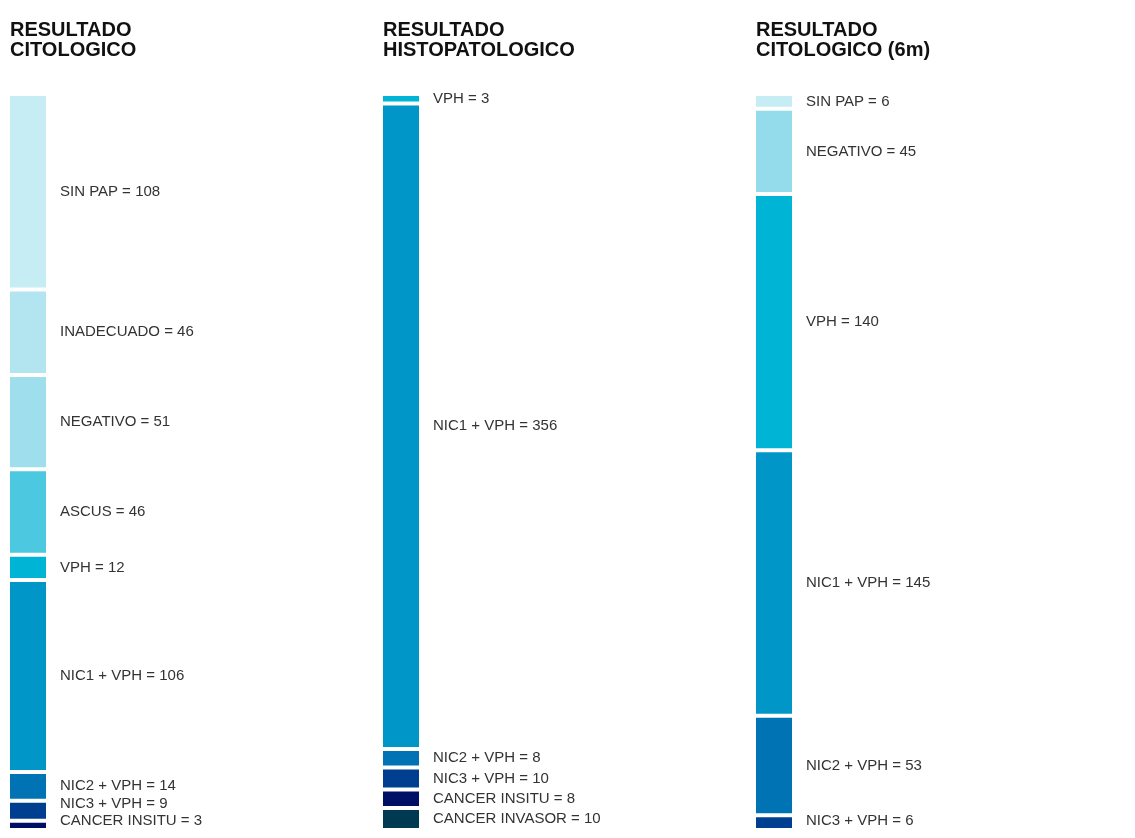 This screenshot has width=1135, height=838. What do you see at coordinates (116, 566) in the screenshot?
I see `data-label: 12` at bounding box center [116, 566].